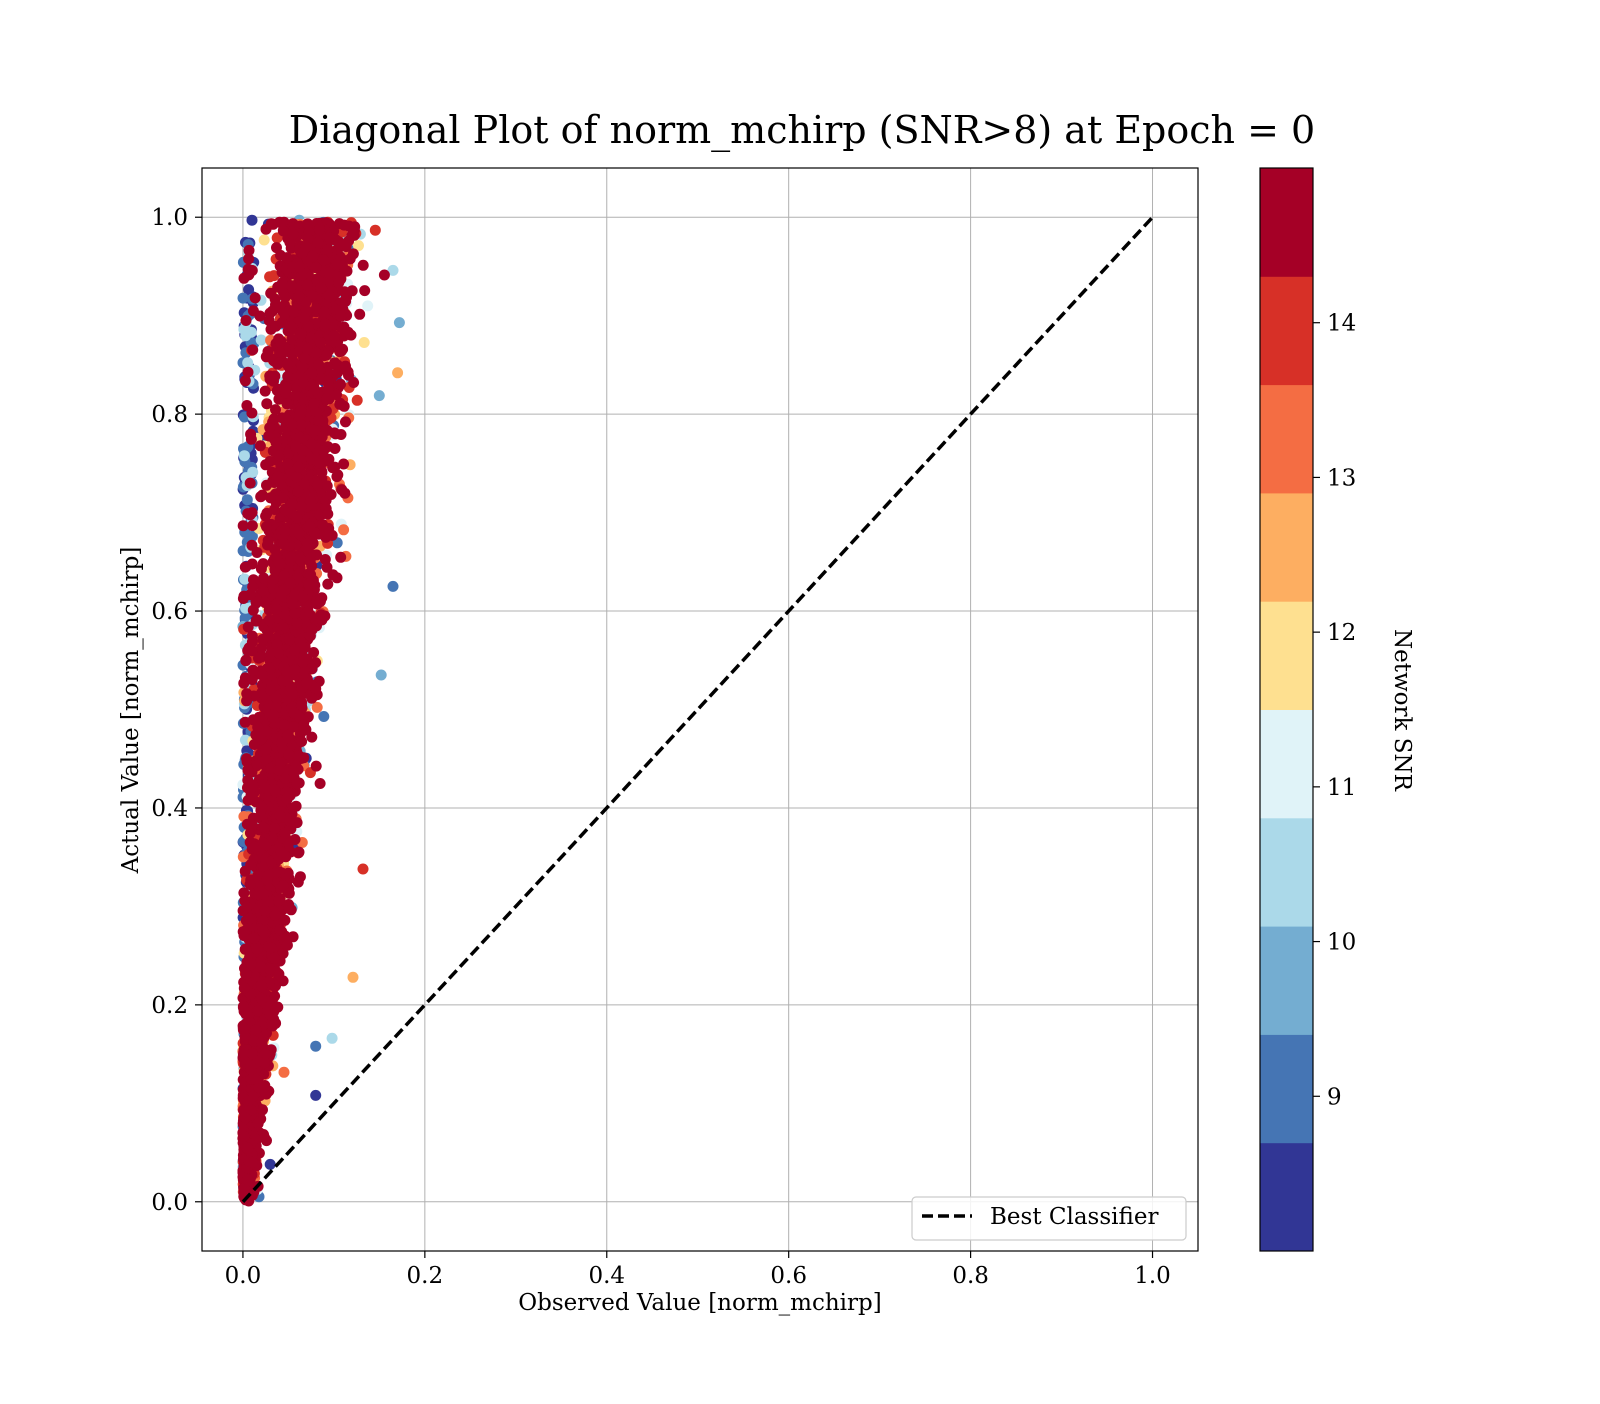 This screenshot has height=1404, width=1600. I want to click on colorbar-frame, so click(1286, 709).